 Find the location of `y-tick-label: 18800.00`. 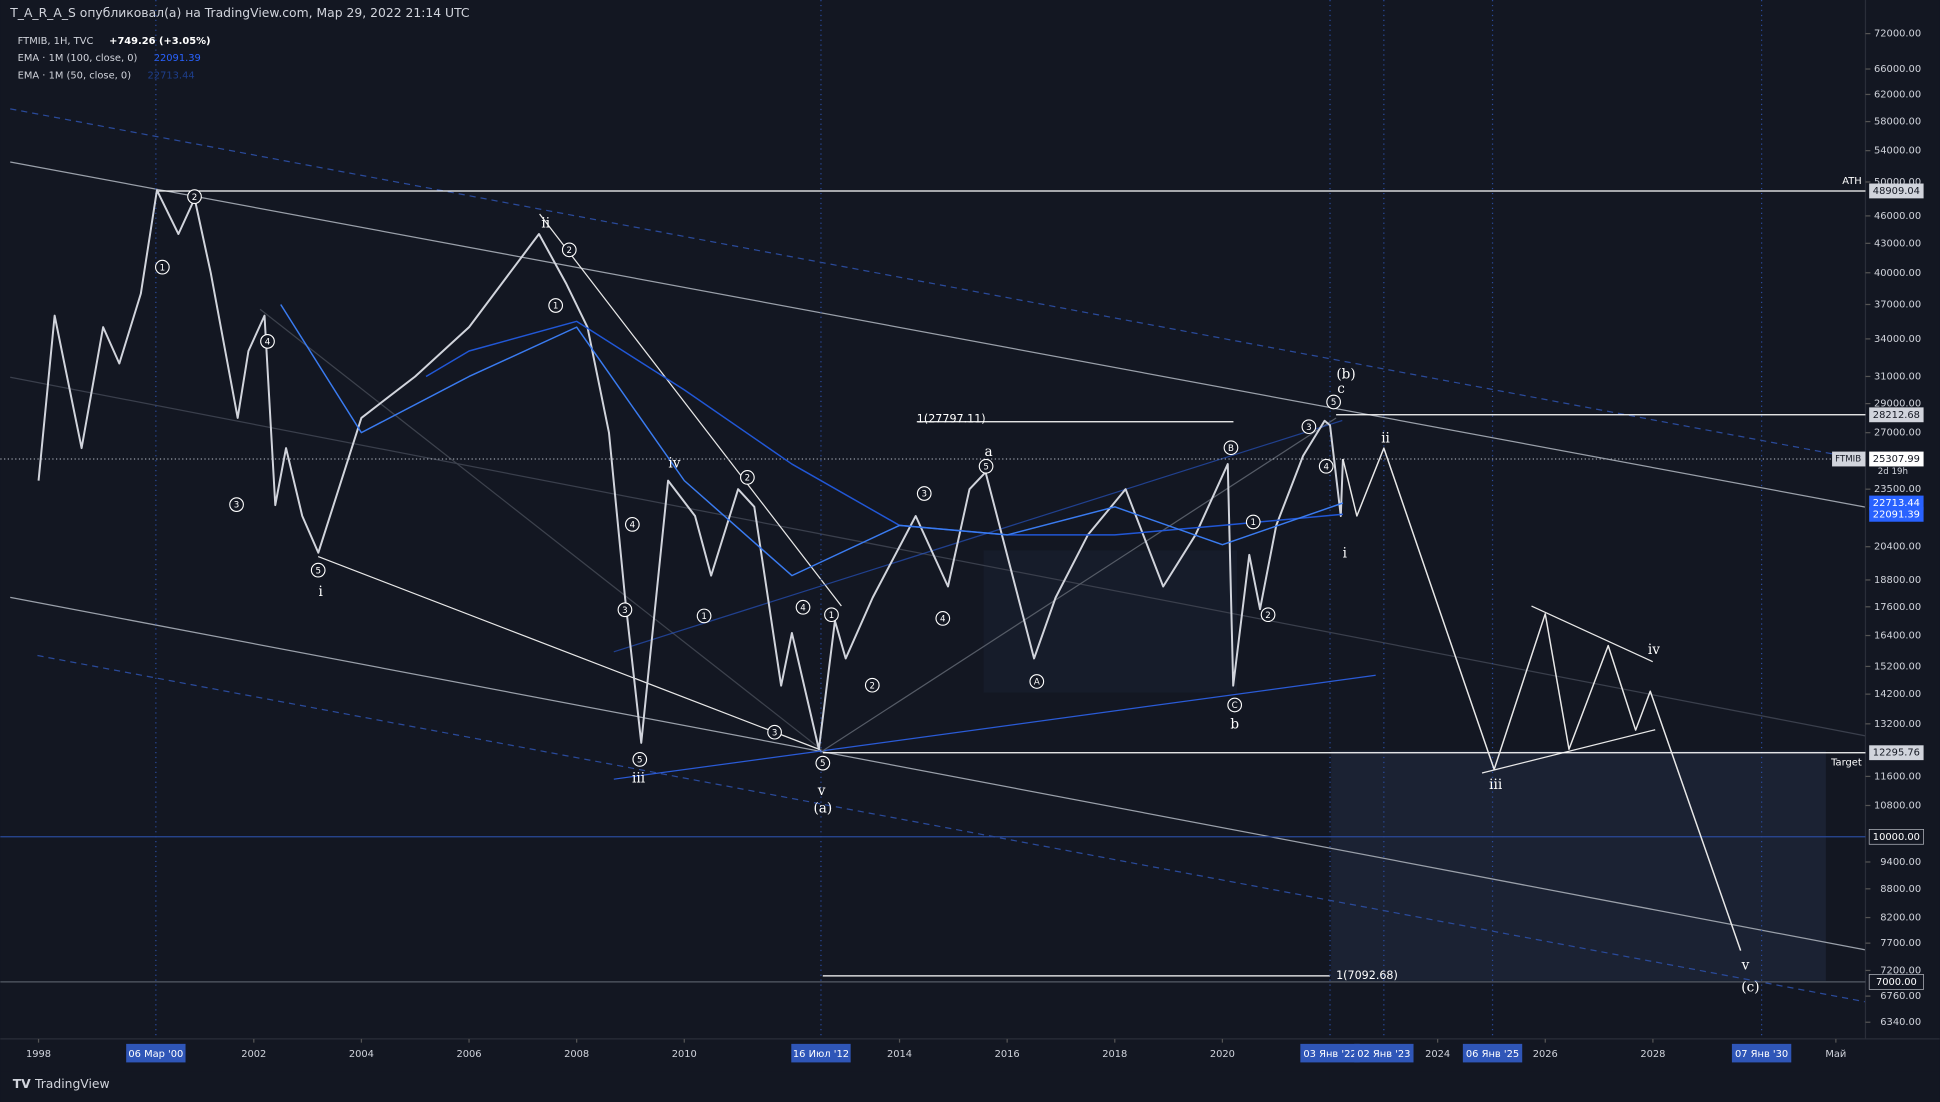

y-tick-label: 18800.00 is located at coordinates (1897, 580).